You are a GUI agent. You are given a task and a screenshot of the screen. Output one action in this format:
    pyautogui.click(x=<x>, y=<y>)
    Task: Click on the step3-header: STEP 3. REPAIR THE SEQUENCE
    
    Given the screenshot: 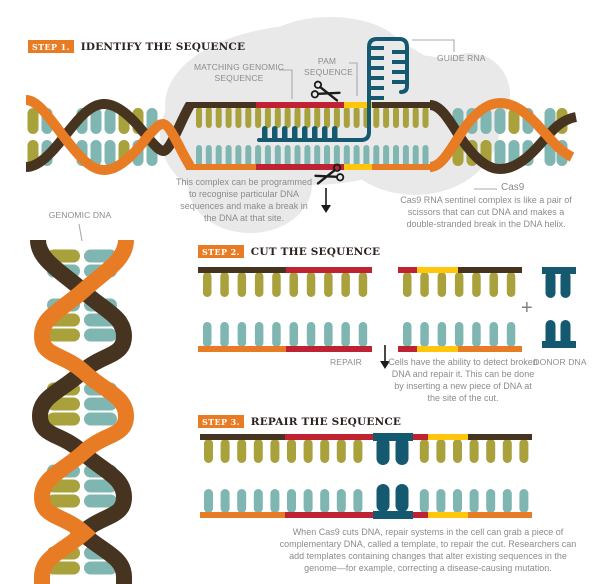 What is the action you would take?
    pyautogui.click(x=299, y=421)
    